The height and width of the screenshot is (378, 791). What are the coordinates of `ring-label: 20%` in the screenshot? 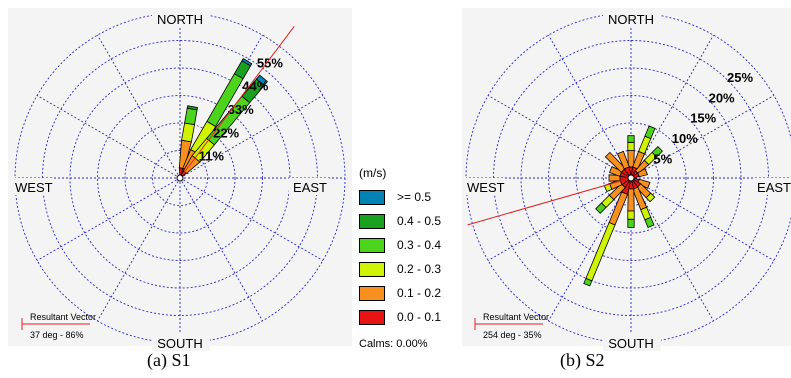 It's located at (722, 97).